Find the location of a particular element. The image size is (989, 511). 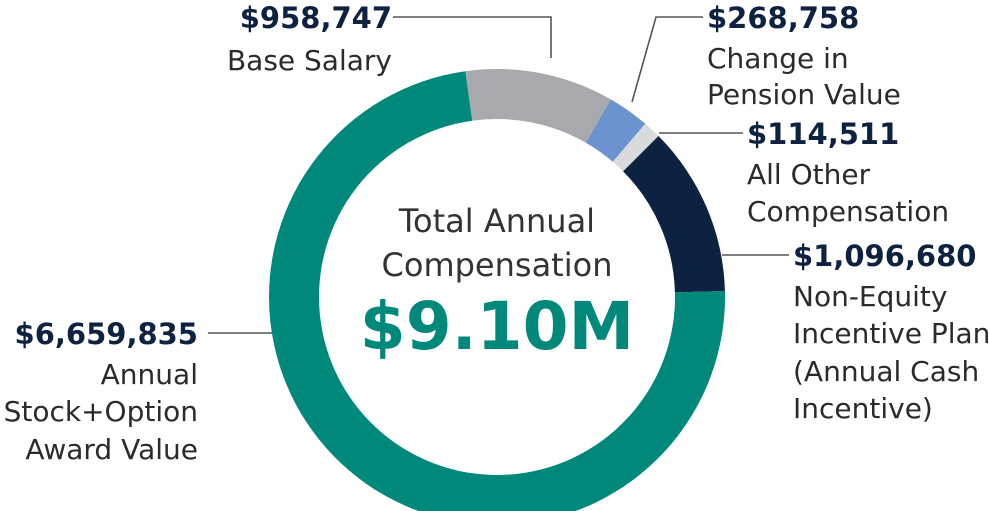

desc-label-non-equity-line-1: Non-Equity is located at coordinates (870, 296).